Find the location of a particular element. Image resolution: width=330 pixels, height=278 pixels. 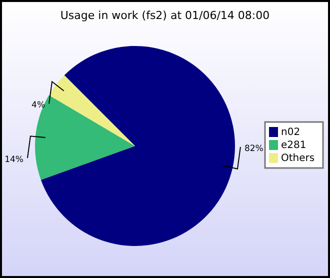

legend-label: n02 is located at coordinates (290, 132).